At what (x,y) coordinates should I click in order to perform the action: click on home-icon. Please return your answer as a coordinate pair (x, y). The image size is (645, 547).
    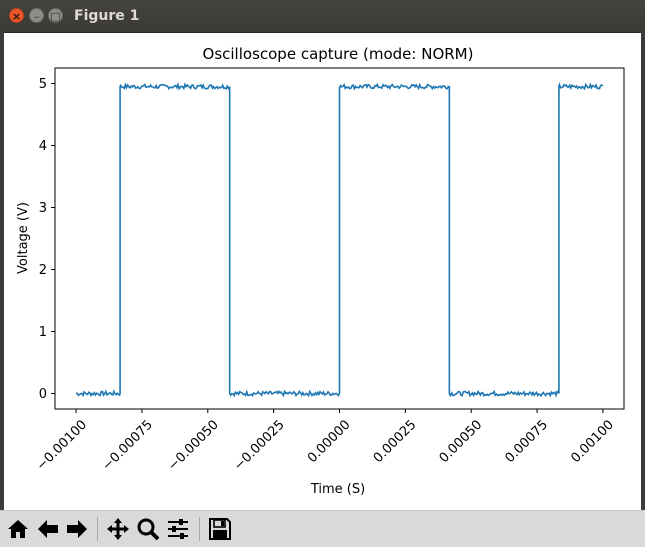
    Looking at the image, I should click on (18, 529).